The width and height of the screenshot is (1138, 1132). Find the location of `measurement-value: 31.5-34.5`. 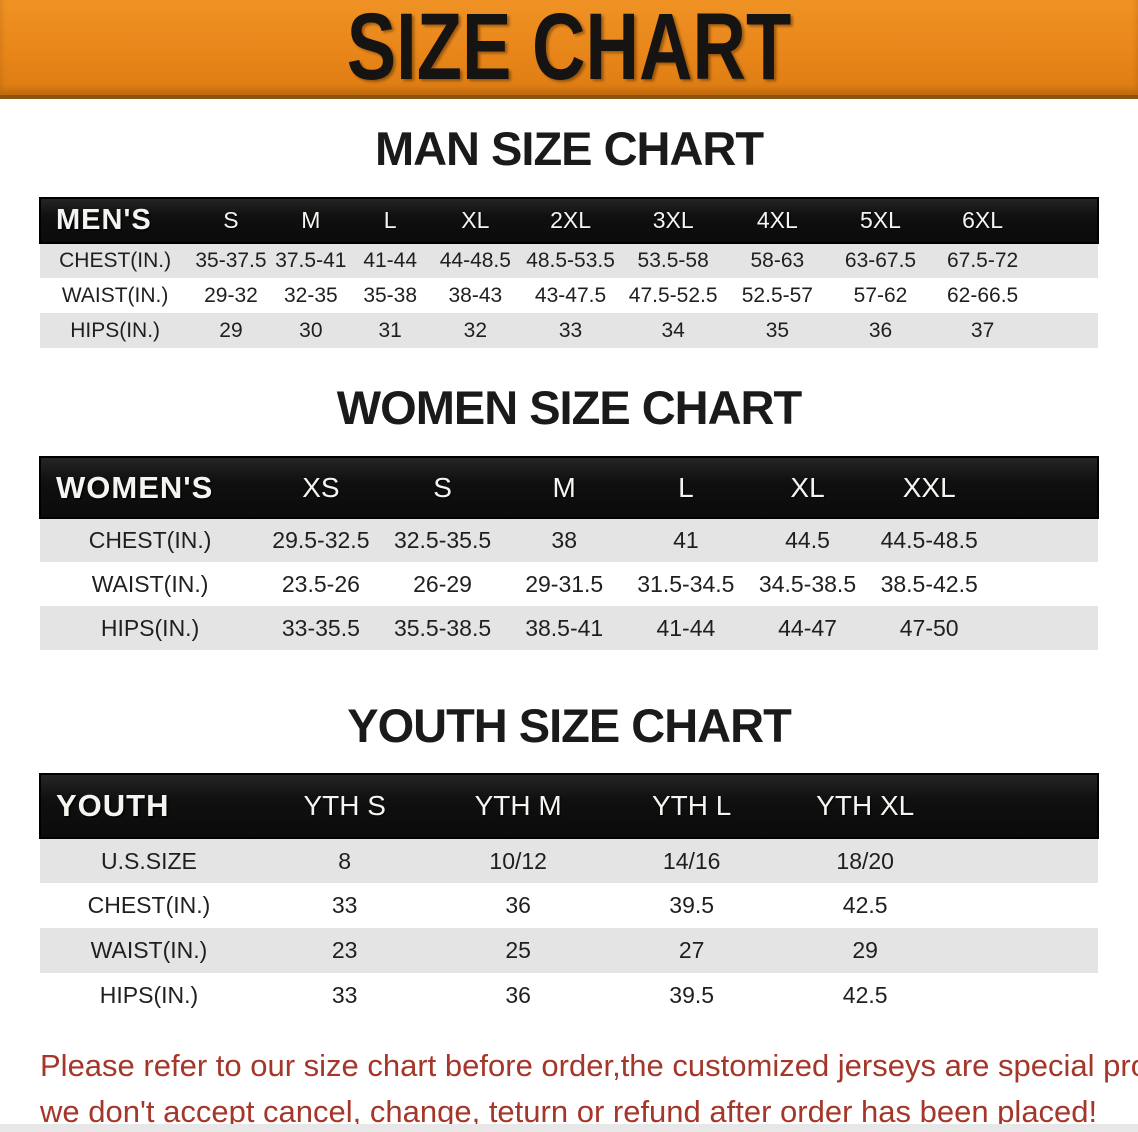

measurement-value: 31.5-34.5 is located at coordinates (686, 583).